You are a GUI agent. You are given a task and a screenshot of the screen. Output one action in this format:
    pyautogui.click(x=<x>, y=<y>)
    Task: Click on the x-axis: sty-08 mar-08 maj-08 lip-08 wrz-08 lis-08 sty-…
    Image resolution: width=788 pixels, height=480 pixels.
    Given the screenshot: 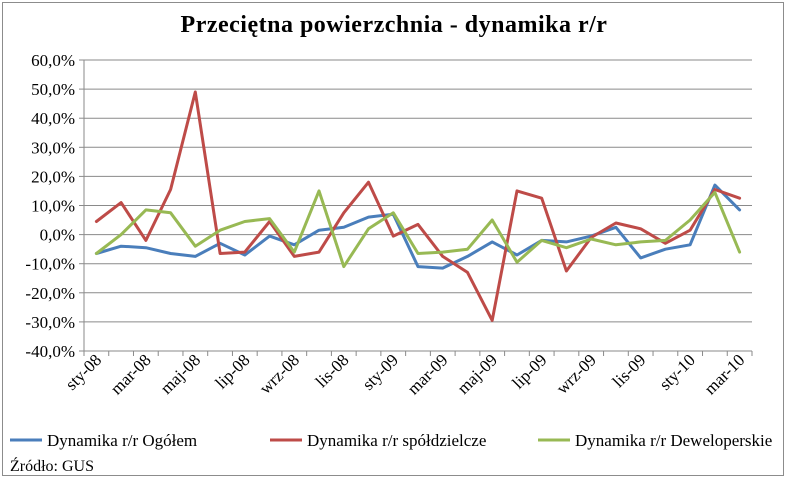 What is the action you would take?
    pyautogui.click(x=407, y=374)
    